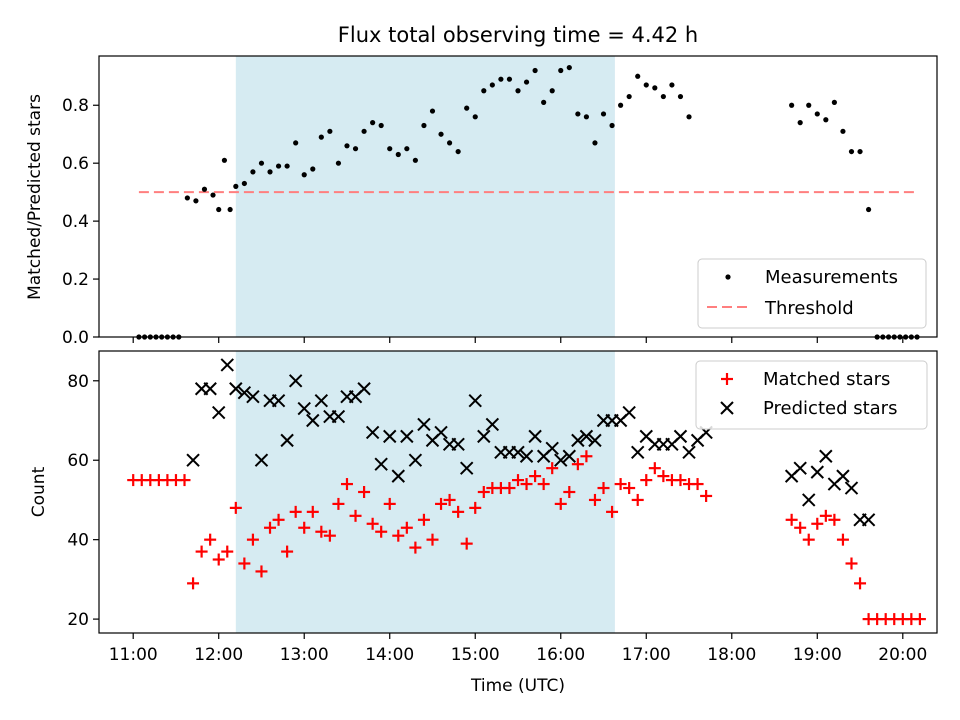  What do you see at coordinates (389, 655) in the screenshot?
I see `bottom-x-tick-label: 14:00` at bounding box center [389, 655].